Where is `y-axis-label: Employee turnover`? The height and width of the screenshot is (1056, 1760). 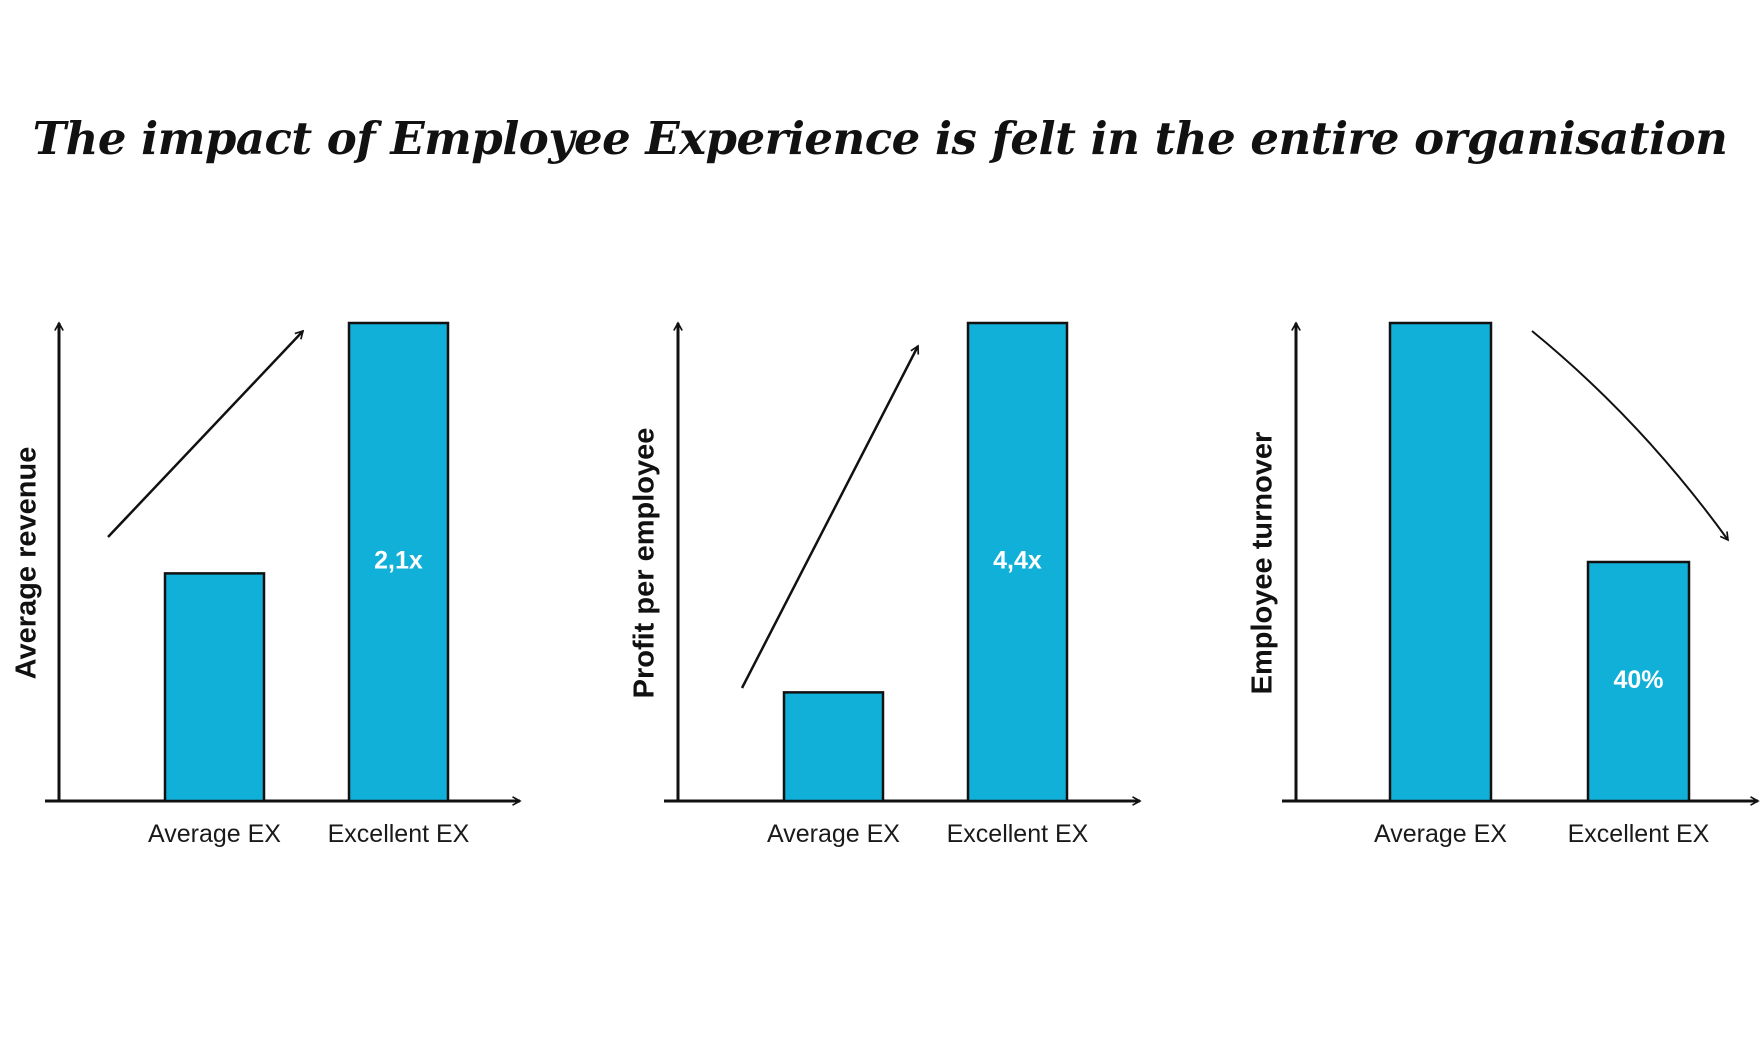 y-axis-label: Employee turnover is located at coordinates (1263, 563).